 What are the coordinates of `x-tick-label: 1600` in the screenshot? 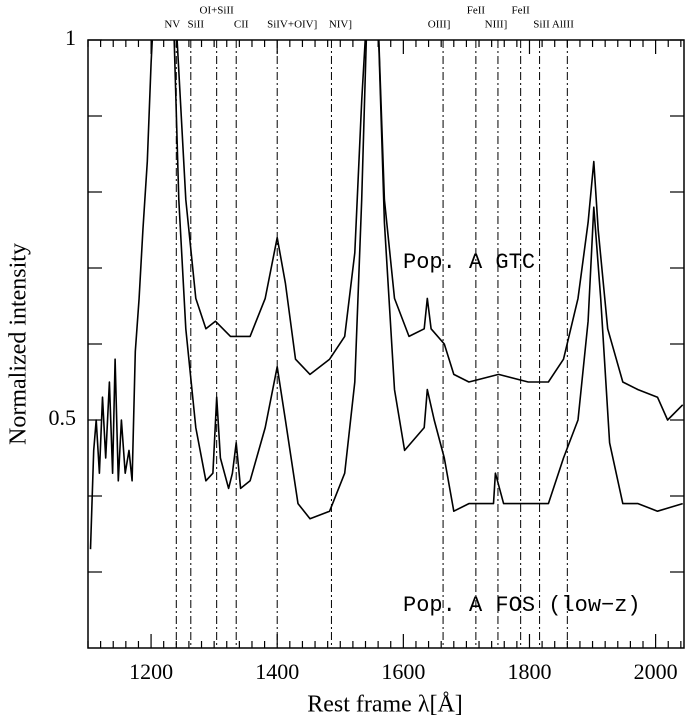 It's located at (403, 671).